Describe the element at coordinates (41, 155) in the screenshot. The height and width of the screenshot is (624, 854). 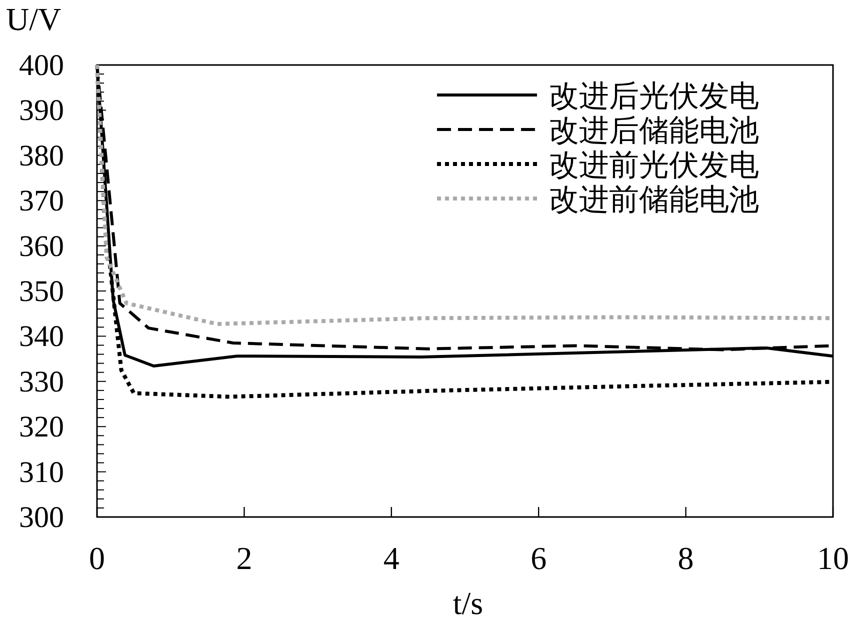
I see `y-tick-label: 380` at that location.